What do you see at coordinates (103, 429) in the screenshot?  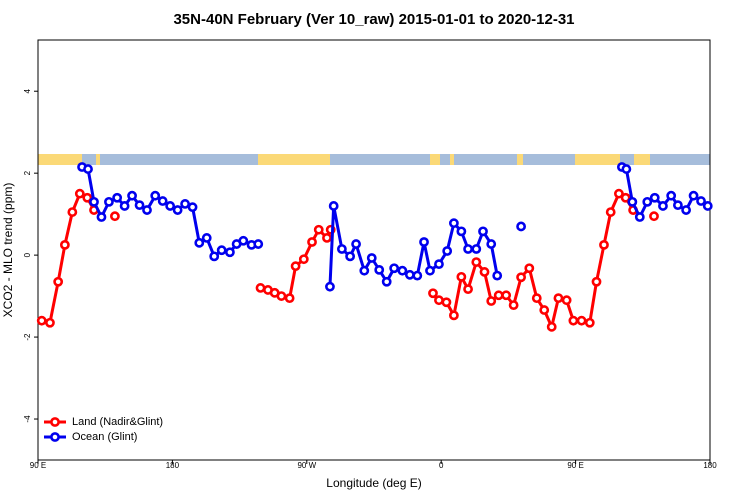 I see `legend: Land (Nadir&Glint) Ocean (Glint)` at bounding box center [103, 429].